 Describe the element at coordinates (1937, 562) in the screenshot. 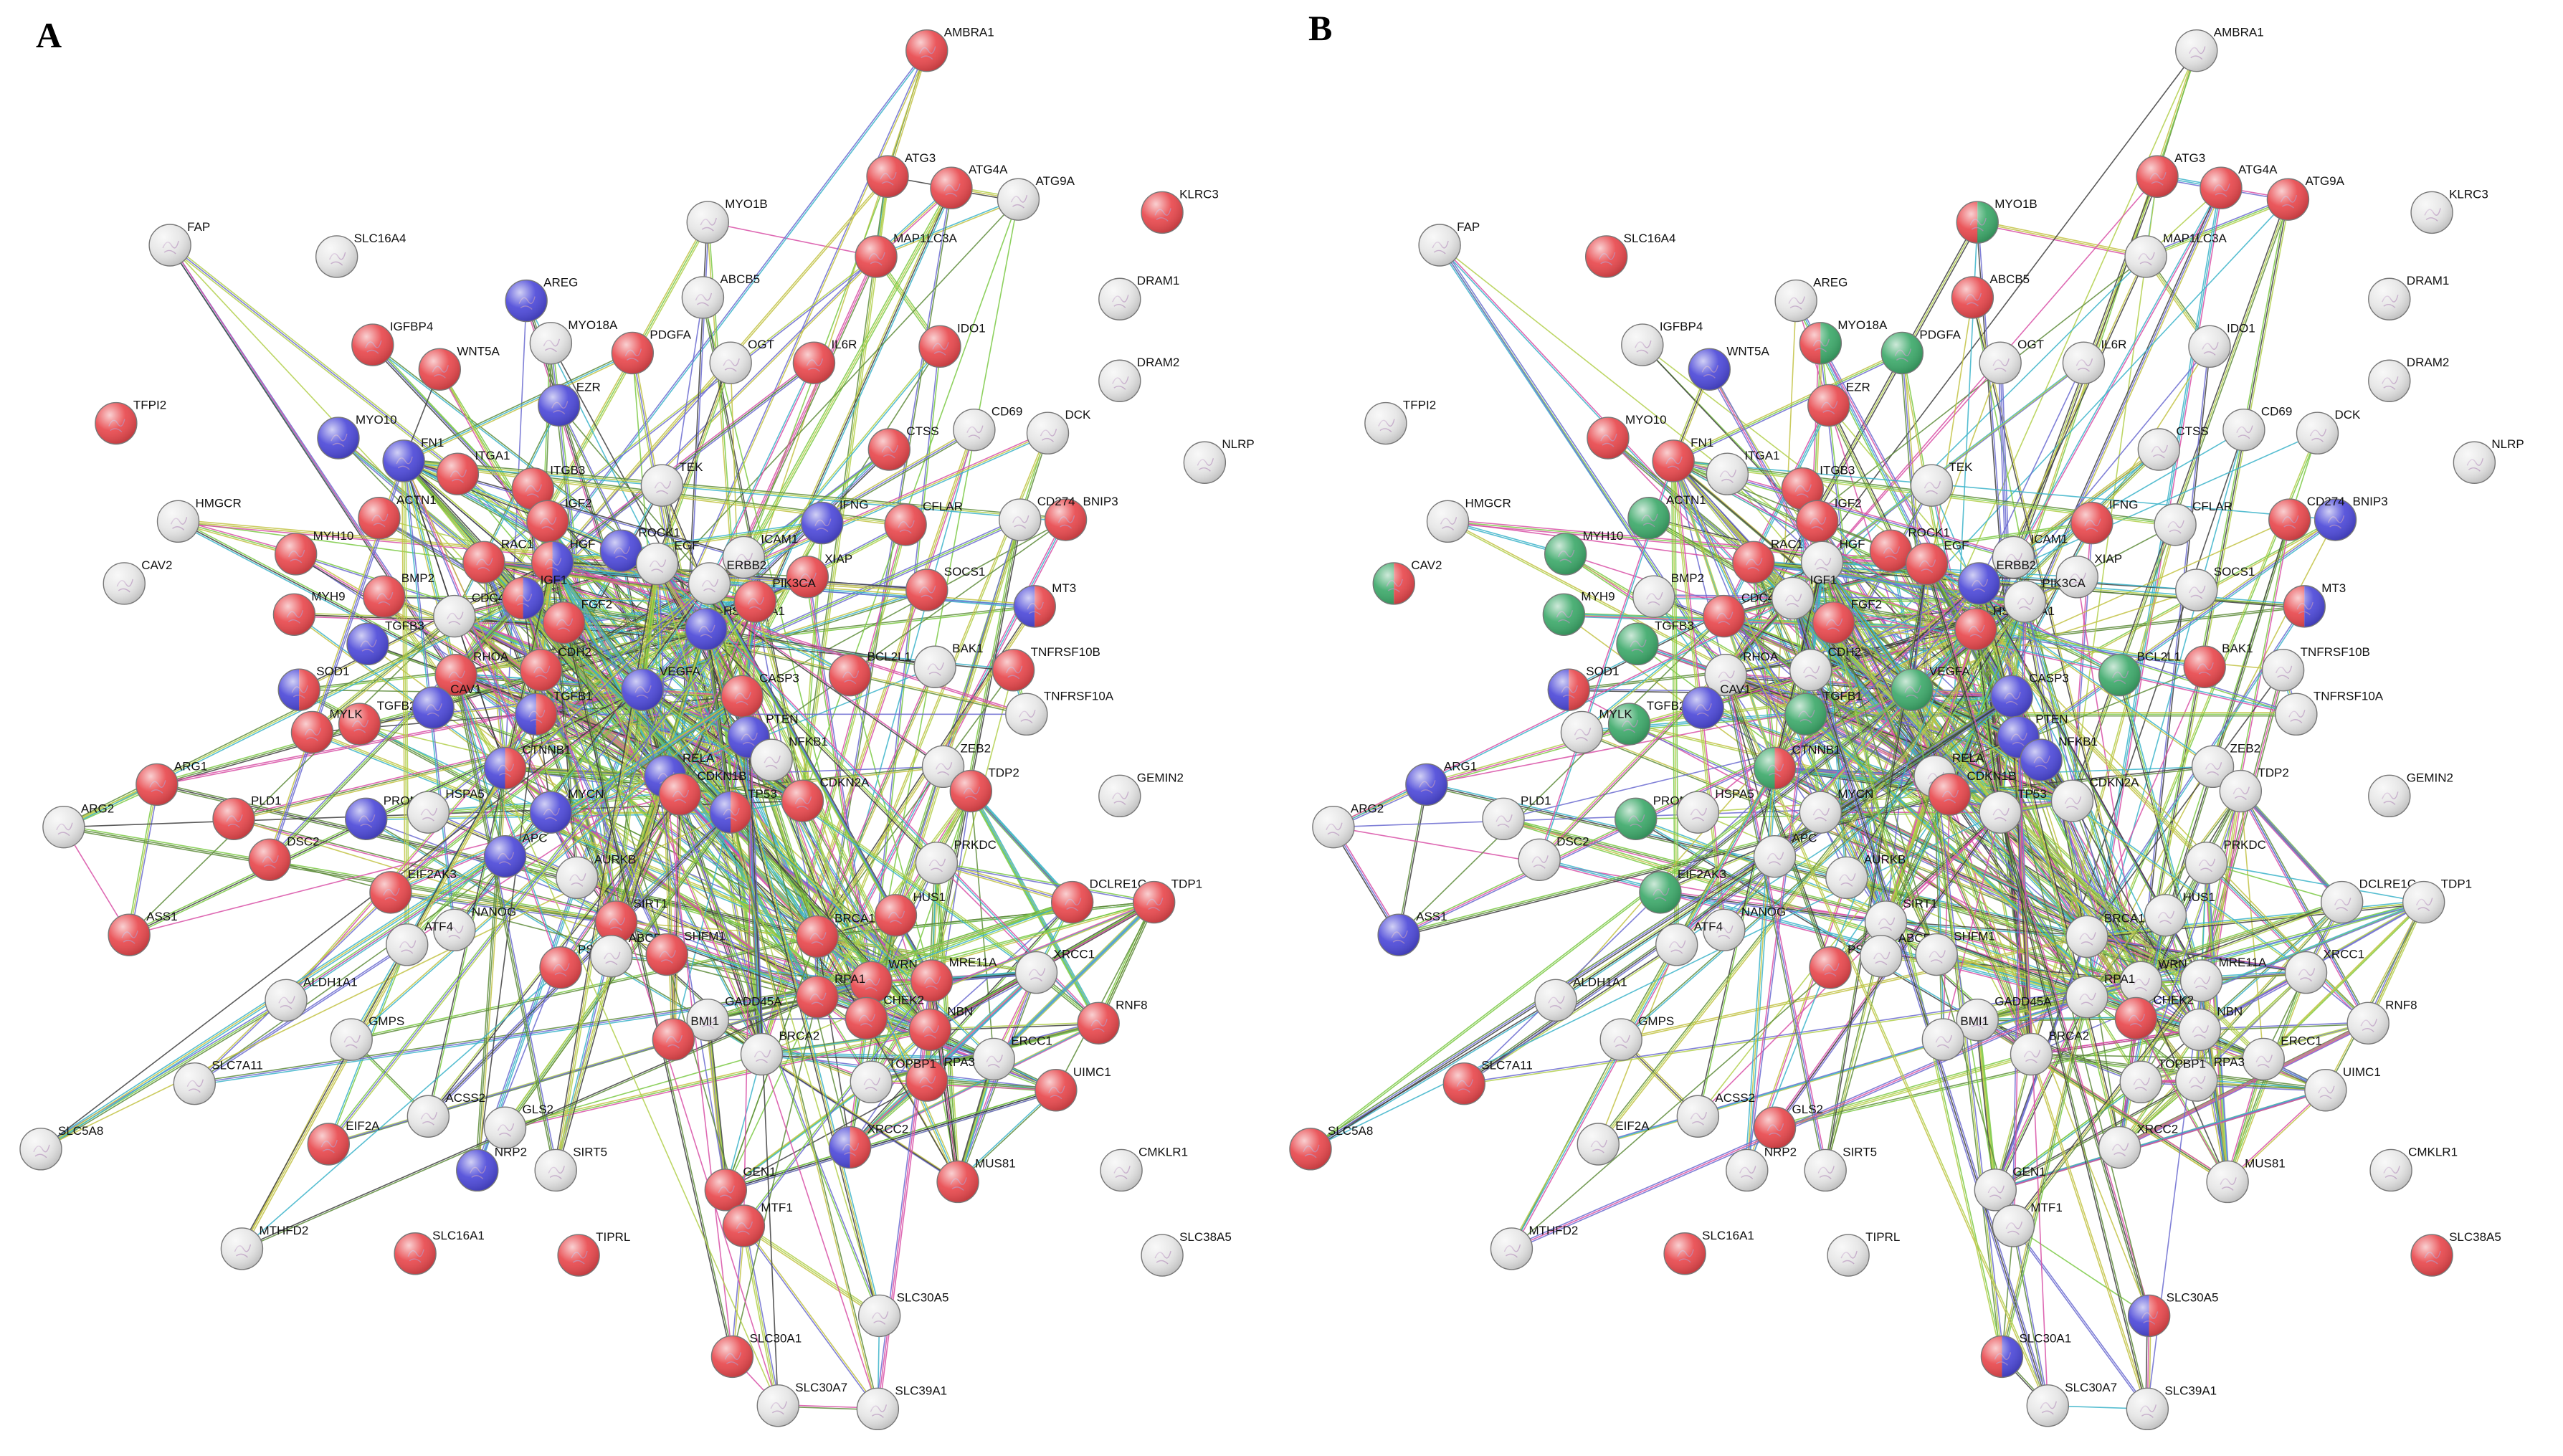

I see `protein-node: EGF` at that location.